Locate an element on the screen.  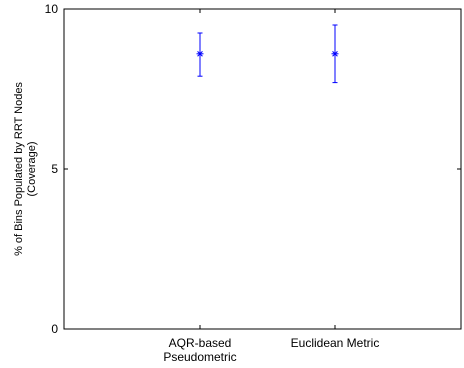
y-axis-label-line-1: % of Bins Populated by RRT Nodes is located at coordinates (19, 169).